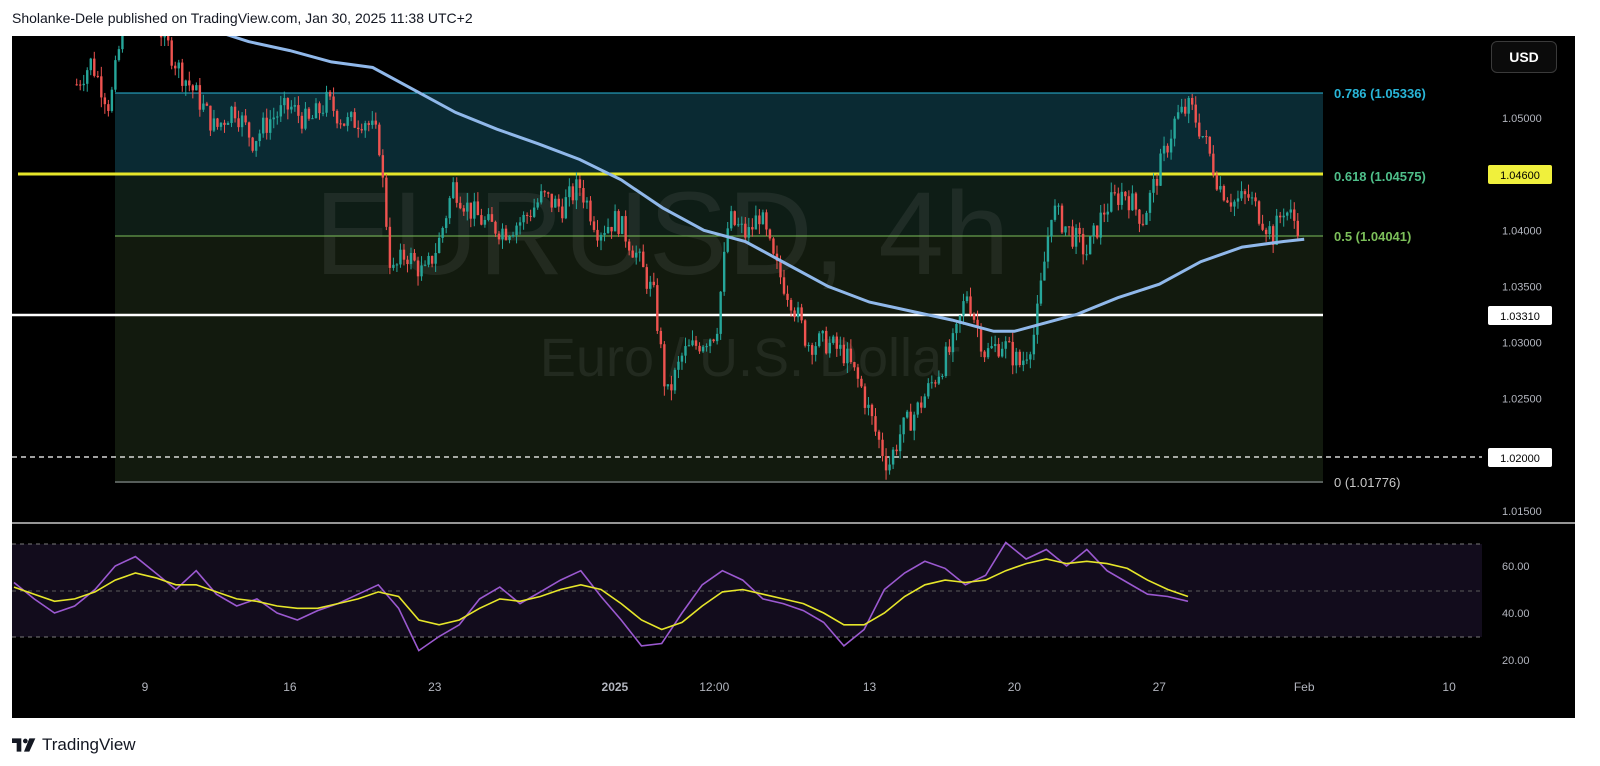 The width and height of the screenshot is (1600, 766). Describe the element at coordinates (1522, 231) in the screenshot. I see `price-tick-label: 1.04000` at that location.